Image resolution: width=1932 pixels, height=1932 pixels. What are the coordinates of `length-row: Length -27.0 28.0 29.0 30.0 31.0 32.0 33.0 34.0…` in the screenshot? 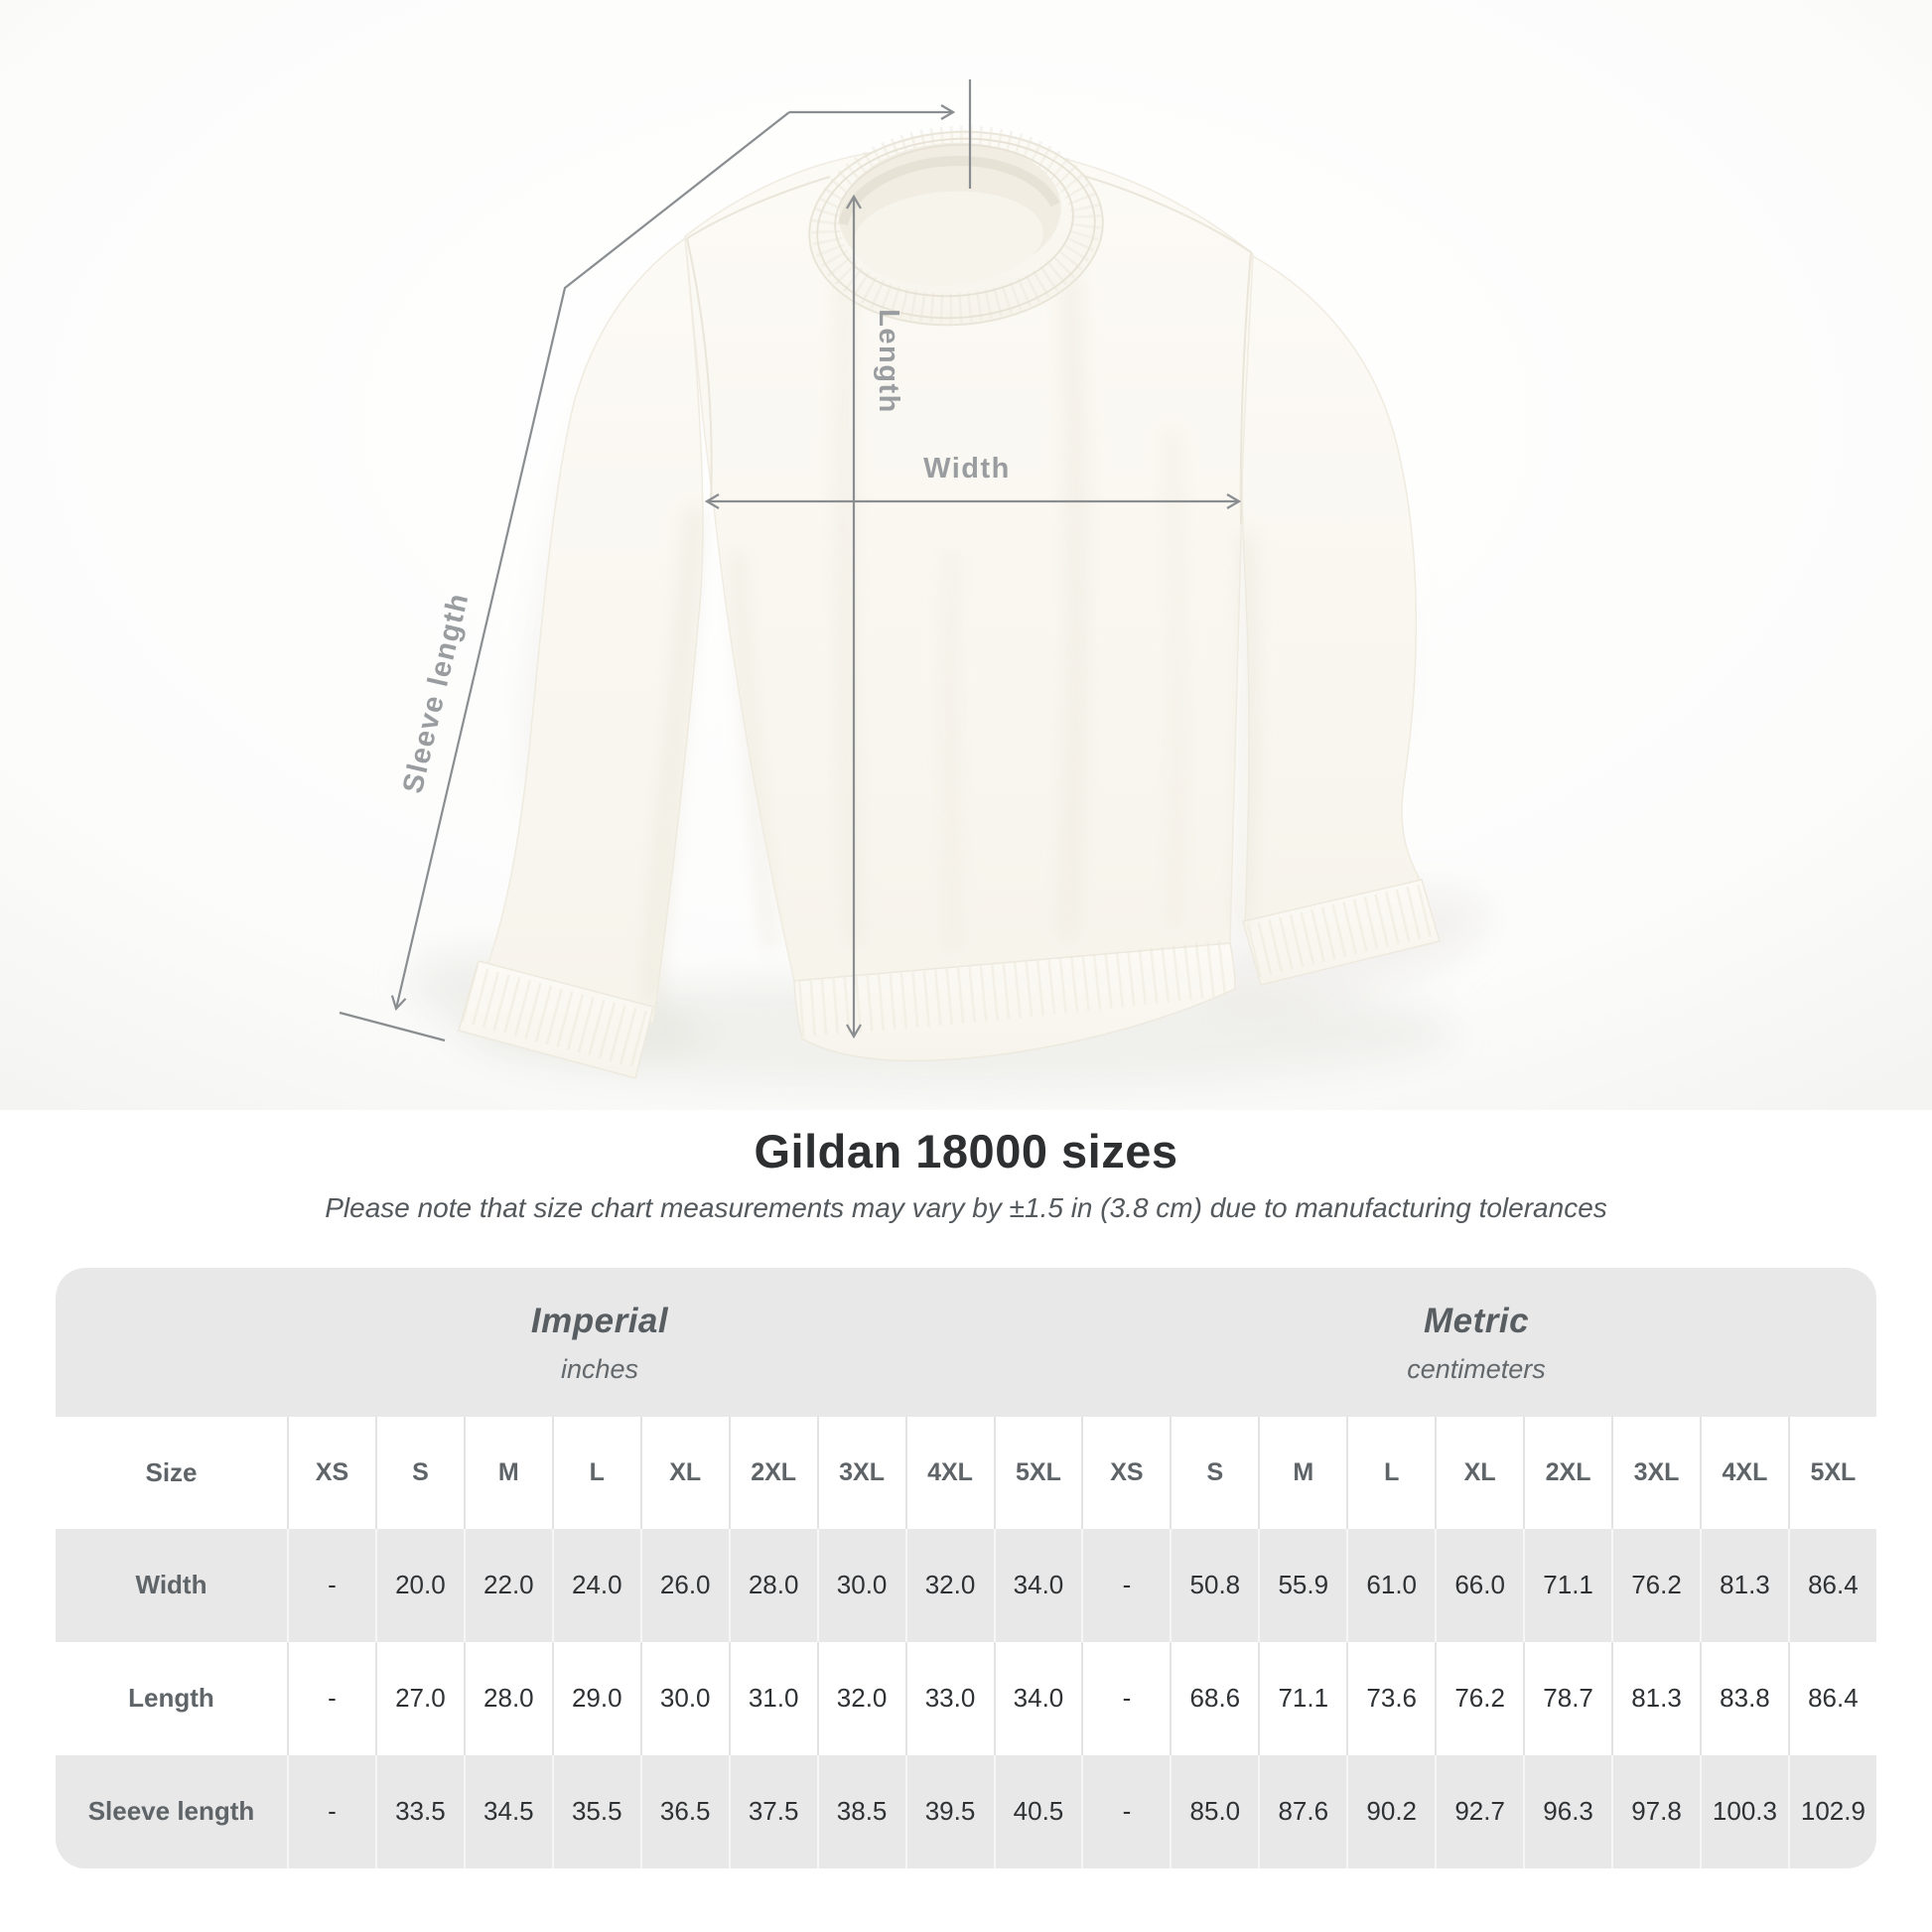 It's located at (966, 1698).